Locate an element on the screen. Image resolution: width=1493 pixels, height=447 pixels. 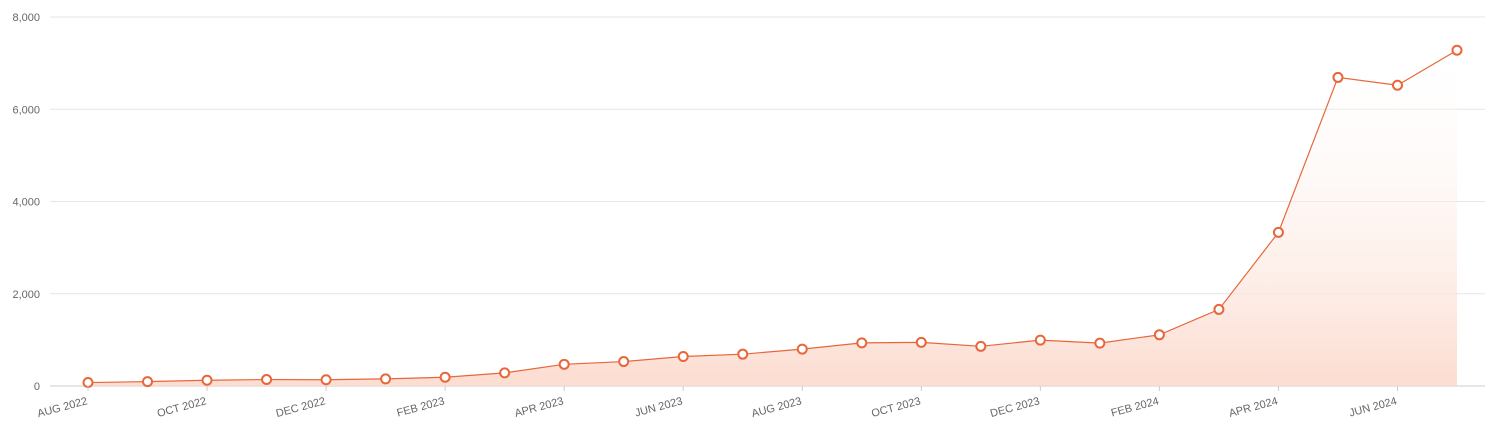
y-tick-label: 4,000 is located at coordinates (26, 203).